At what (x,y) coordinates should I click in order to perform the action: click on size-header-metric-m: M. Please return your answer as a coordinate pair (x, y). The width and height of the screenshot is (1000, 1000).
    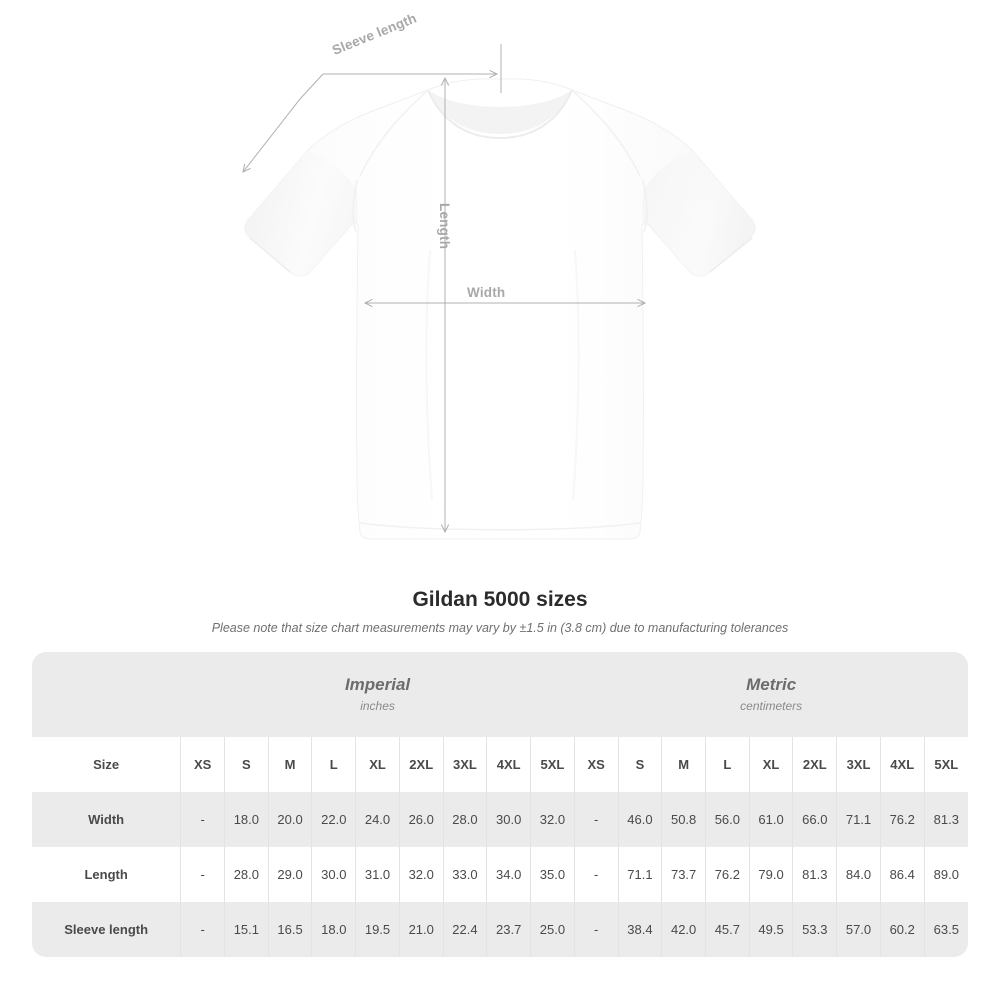
    Looking at the image, I should click on (683, 764).